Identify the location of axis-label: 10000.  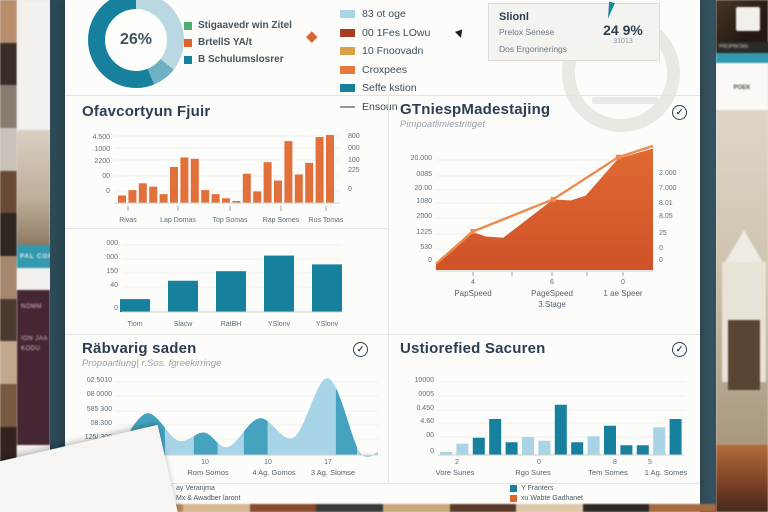
(425, 380).